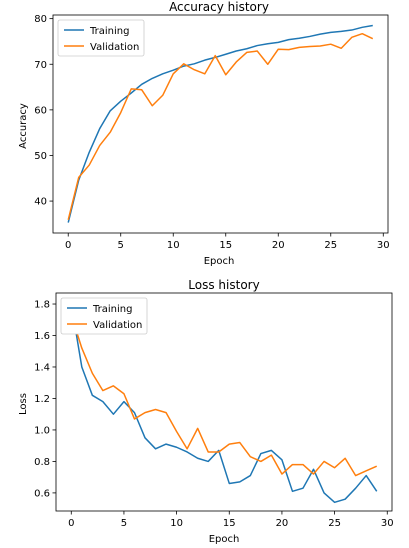  I want to click on chart-title: Loss history, so click(223, 285).